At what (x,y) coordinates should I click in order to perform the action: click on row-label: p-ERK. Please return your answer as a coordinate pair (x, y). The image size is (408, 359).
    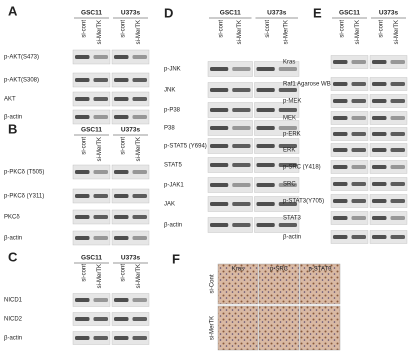
    Looking at the image, I should click on (292, 135).